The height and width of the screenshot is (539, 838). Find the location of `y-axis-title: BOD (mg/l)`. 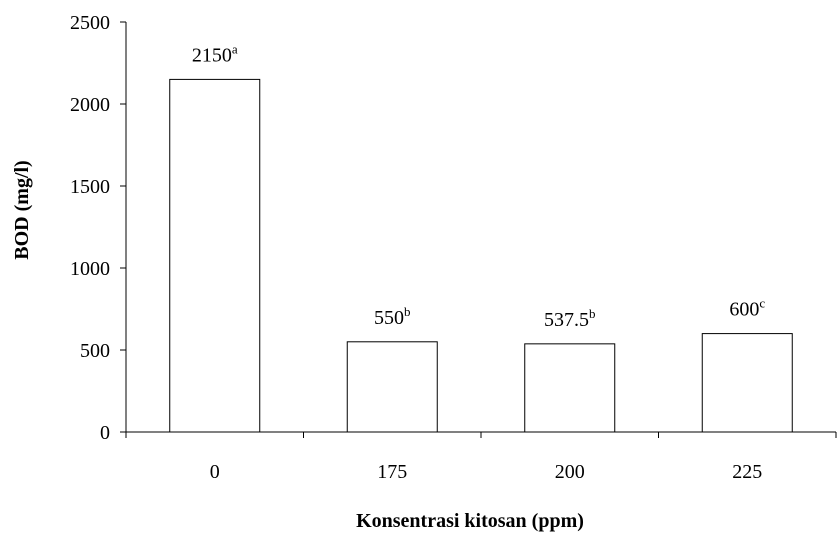

y-axis-title: BOD (mg/l) is located at coordinates (22, 209).